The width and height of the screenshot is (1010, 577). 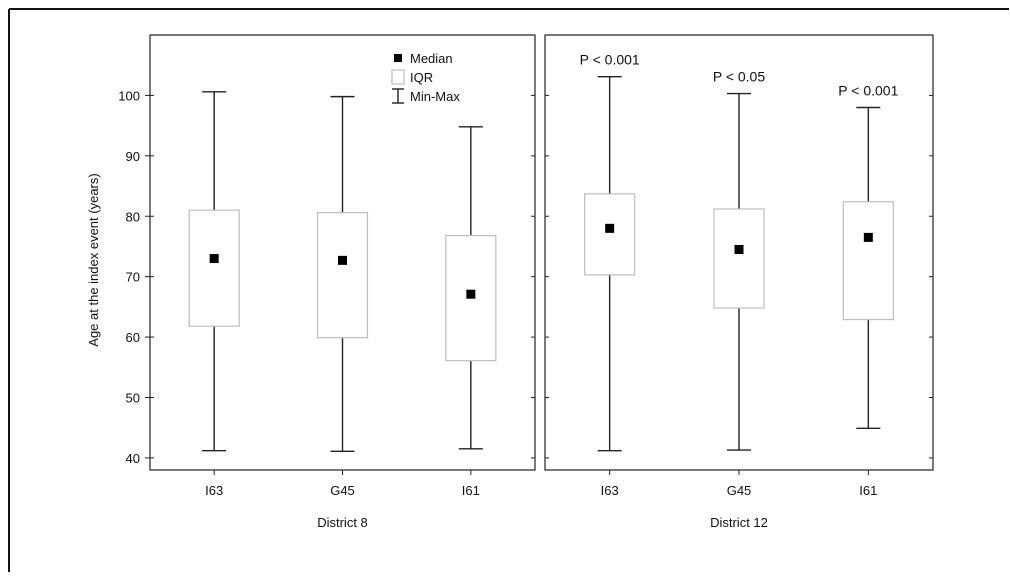 I want to click on box-district-12-i61: I61 P < 0.001, so click(x=868, y=291).